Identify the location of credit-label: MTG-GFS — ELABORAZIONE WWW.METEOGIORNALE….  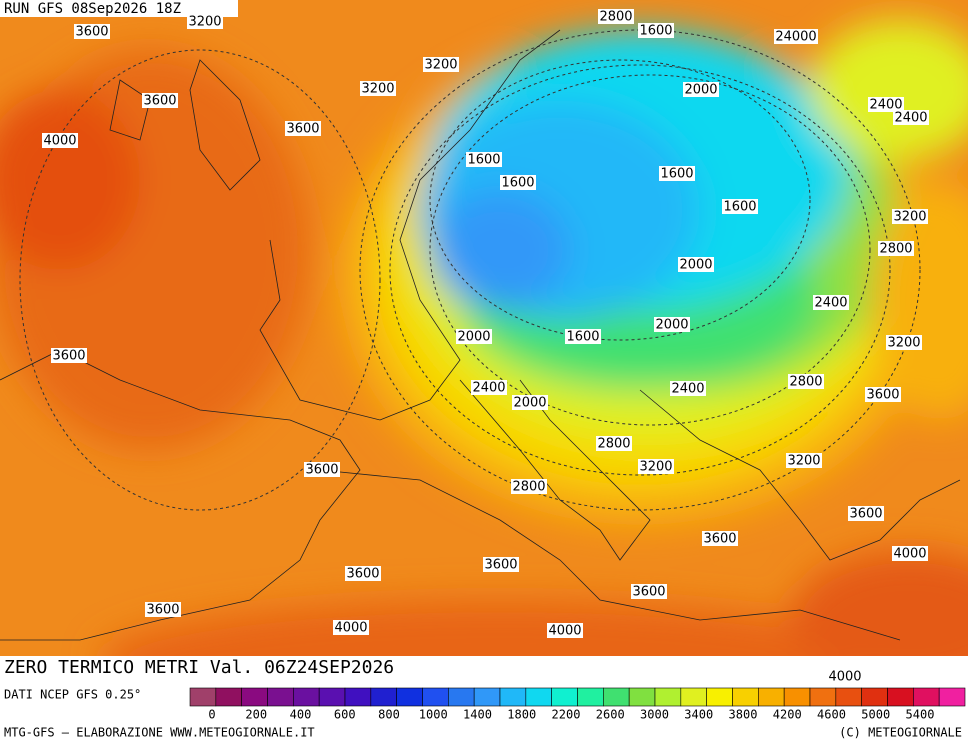
(159, 733).